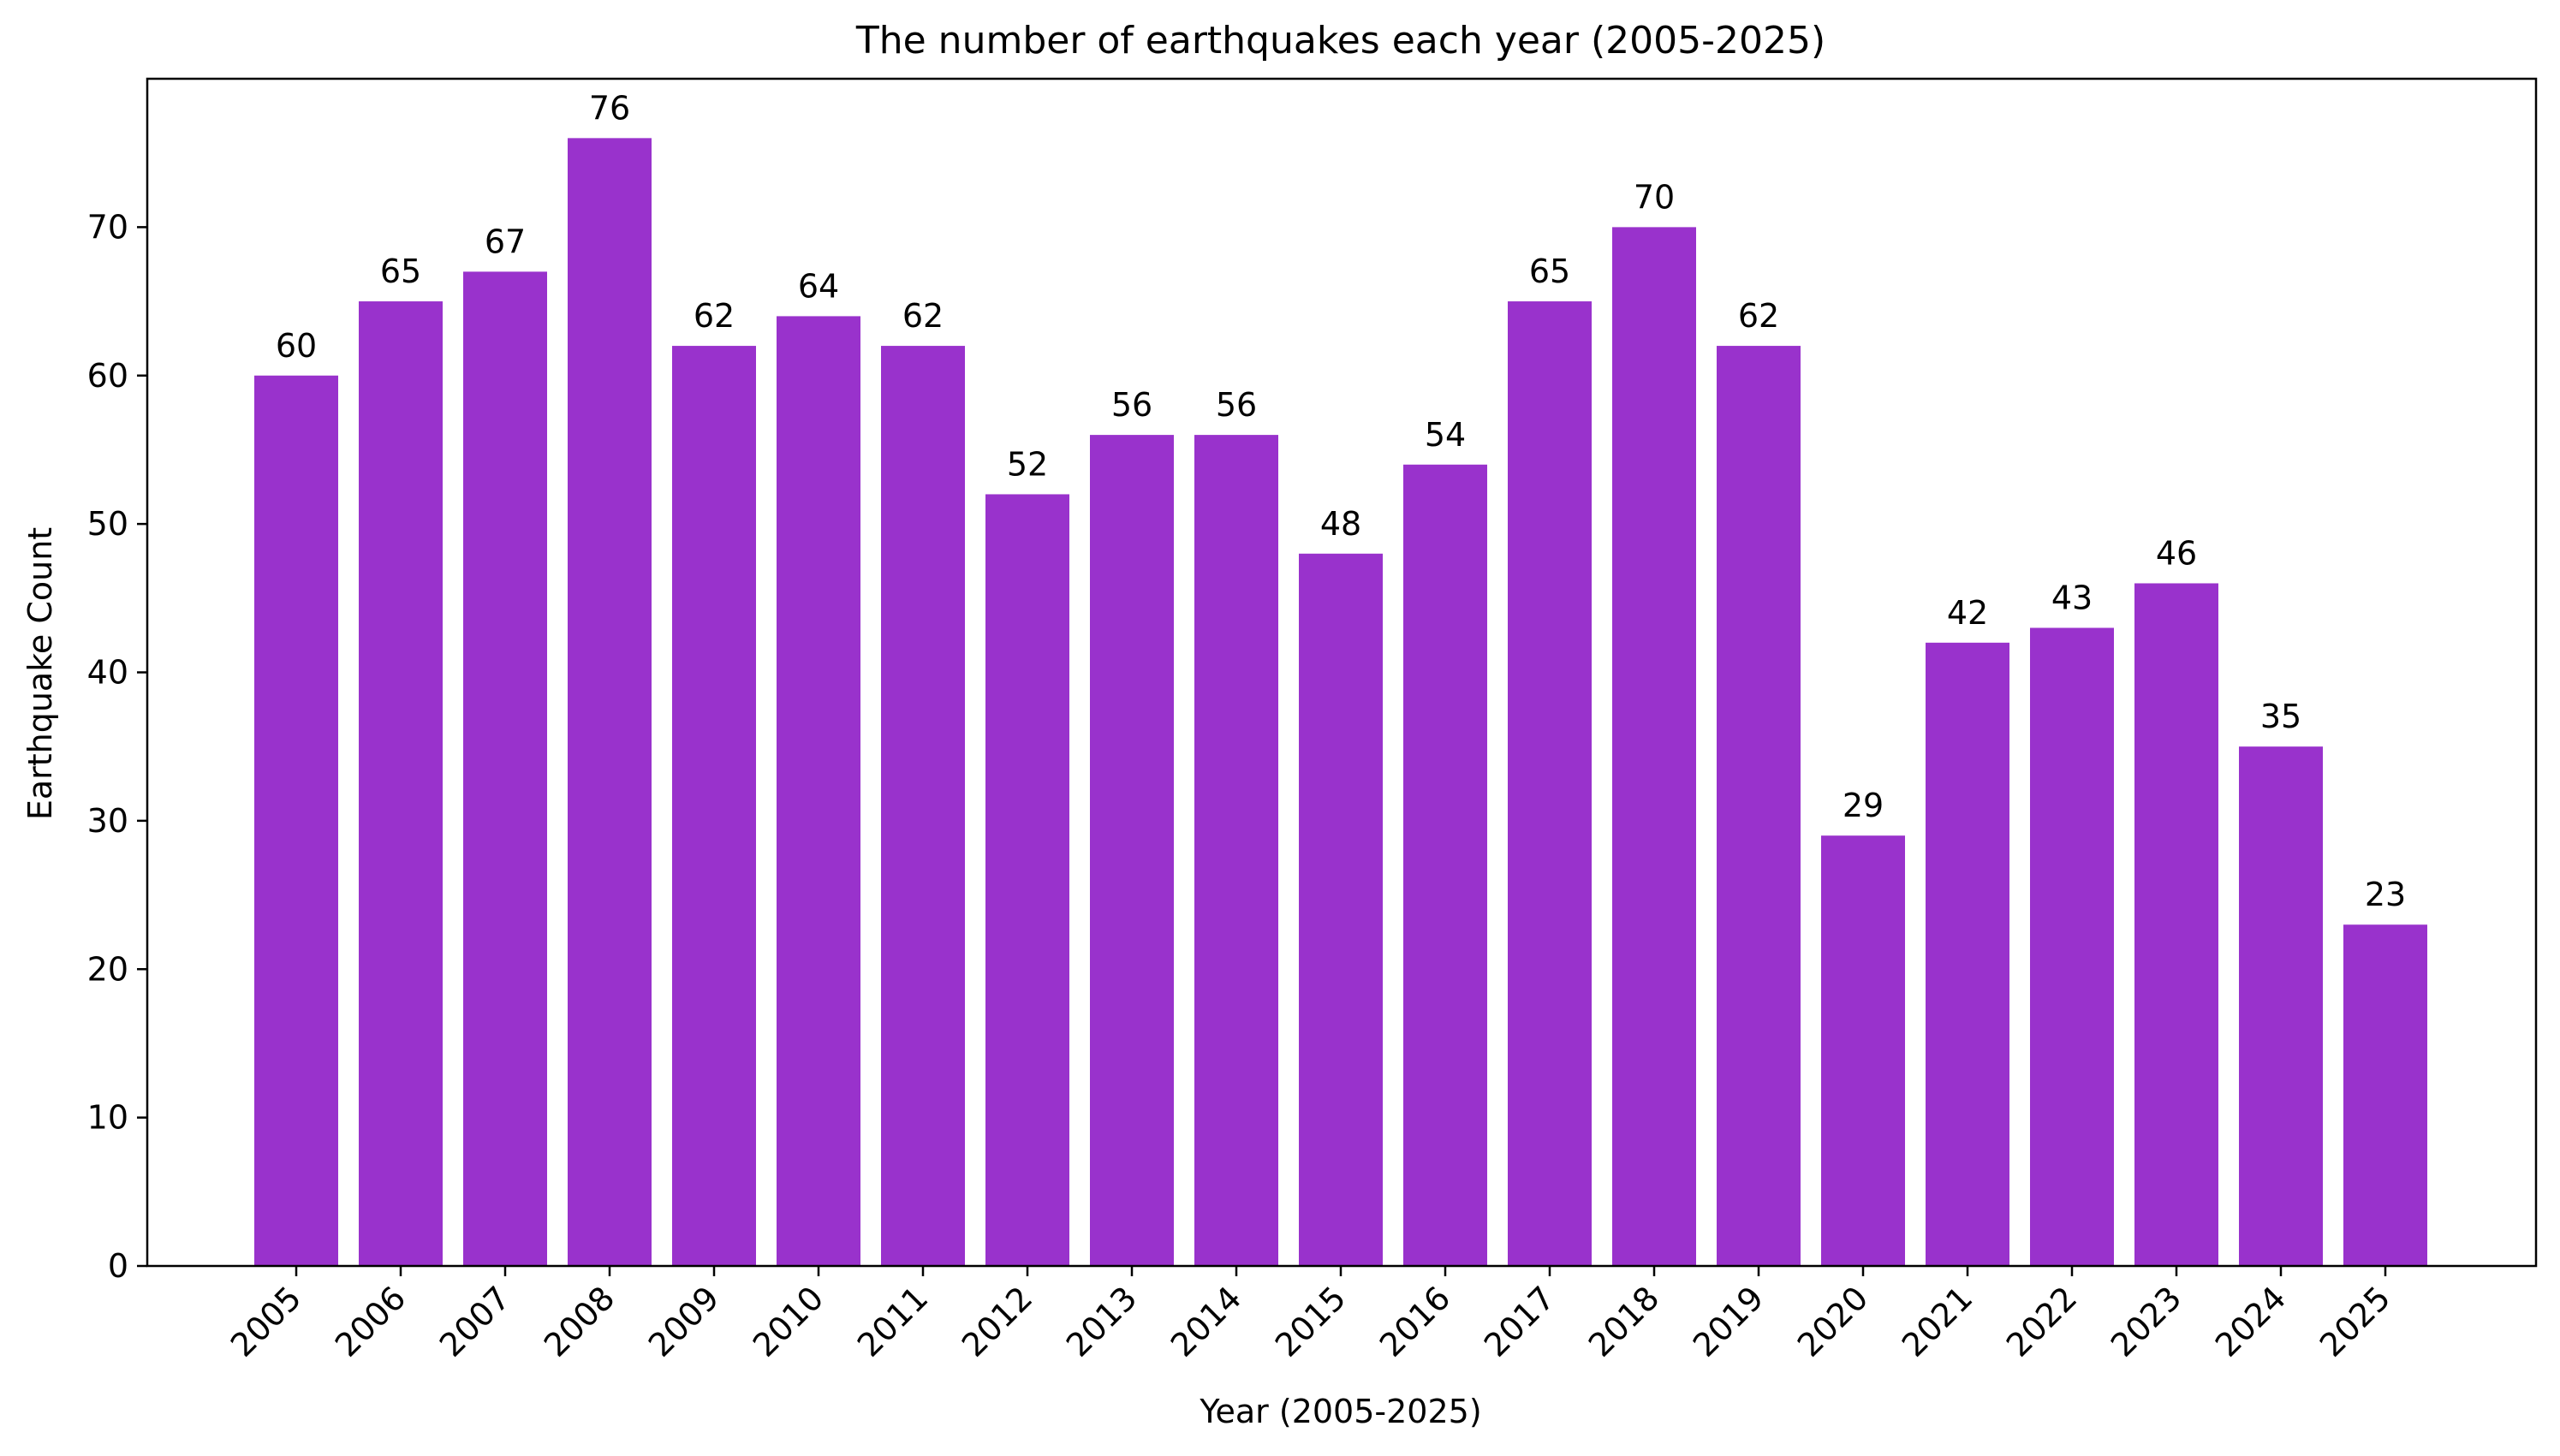  What do you see at coordinates (107, 673) in the screenshot?
I see `y-tick-label: 40` at bounding box center [107, 673].